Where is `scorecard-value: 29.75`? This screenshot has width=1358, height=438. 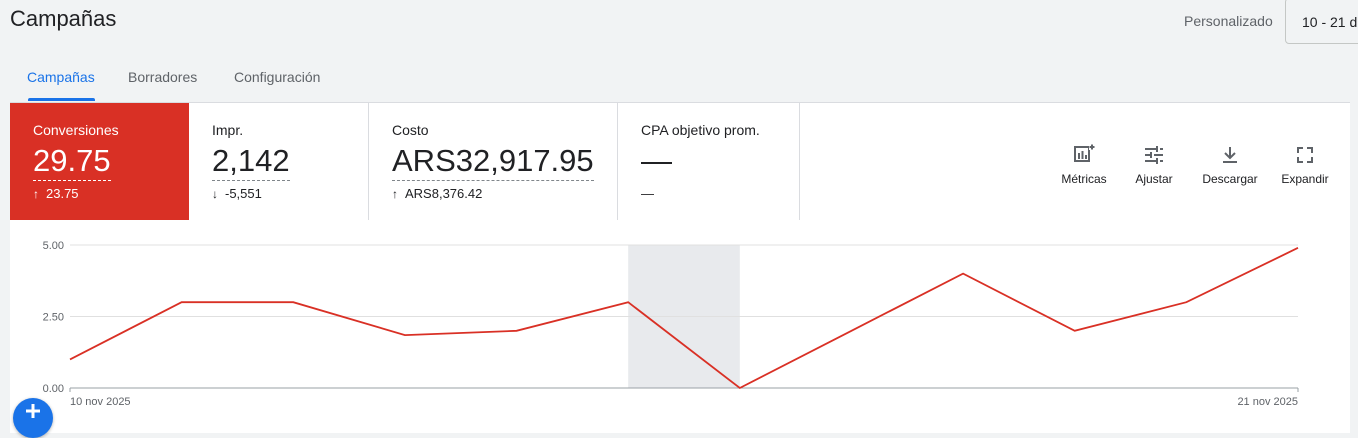
scorecard-value: 29.75 is located at coordinates (72, 162).